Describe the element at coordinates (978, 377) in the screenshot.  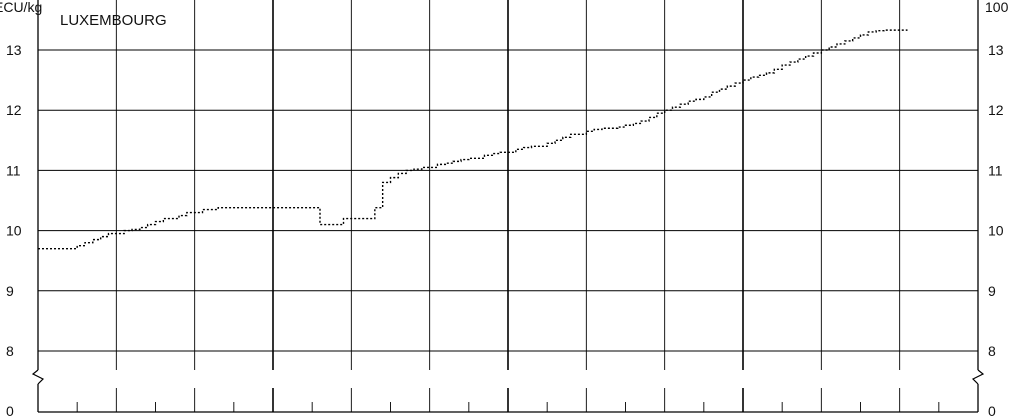
I see `axis-break-right` at that location.